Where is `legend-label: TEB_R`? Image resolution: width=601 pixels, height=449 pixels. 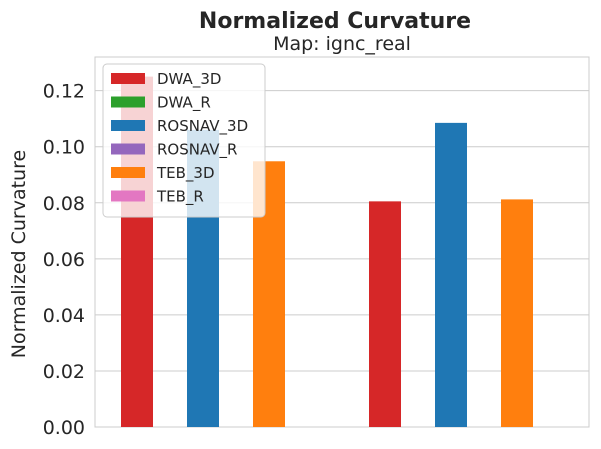
legend-label: TEB_R is located at coordinates (180, 197).